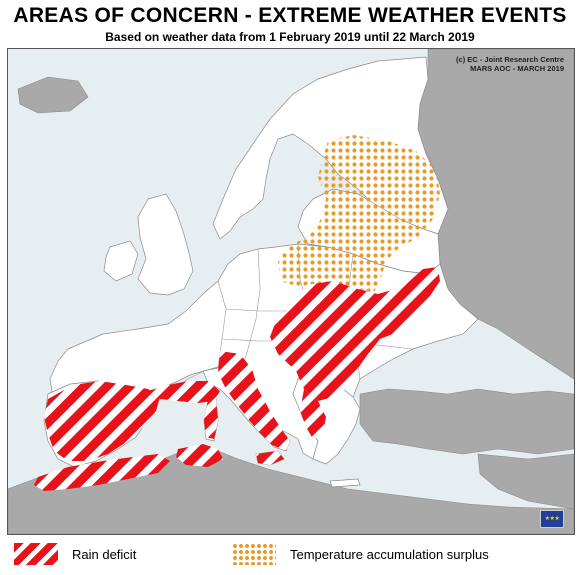 The height and width of the screenshot is (575, 580). I want to click on legend-item-temperature-surplus: Temperature accumulation surplus, so click(360, 554).